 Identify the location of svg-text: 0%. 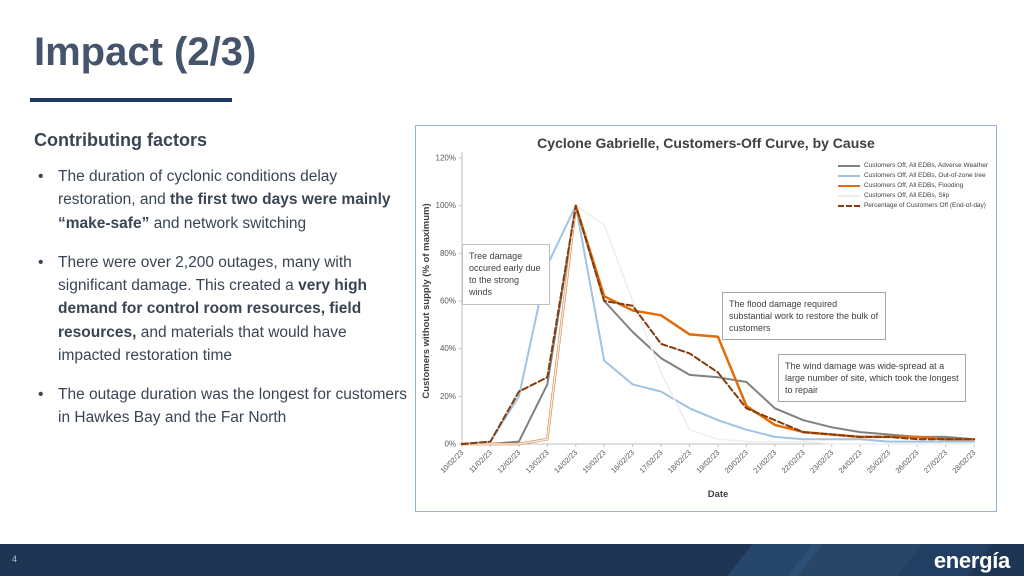
(450, 444).